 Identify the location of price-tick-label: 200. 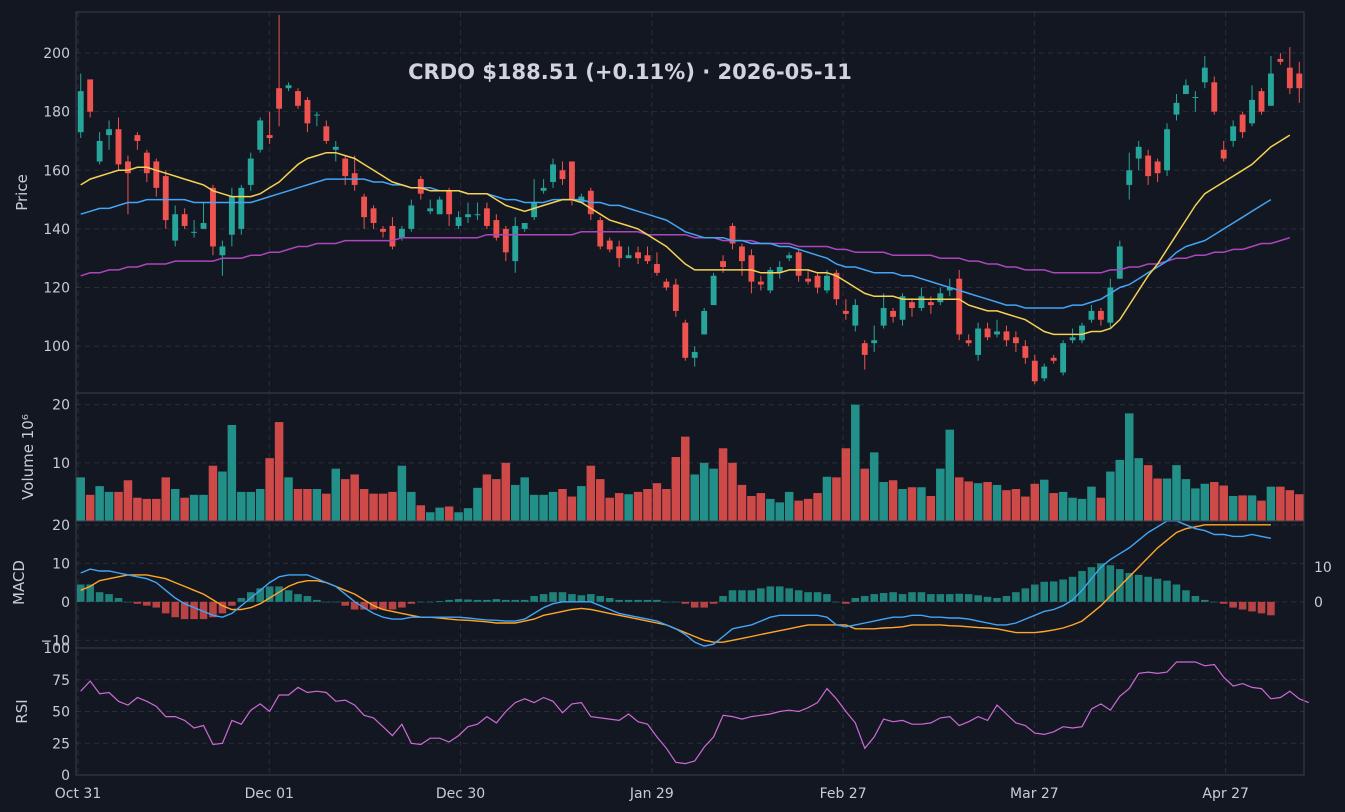
(56, 54).